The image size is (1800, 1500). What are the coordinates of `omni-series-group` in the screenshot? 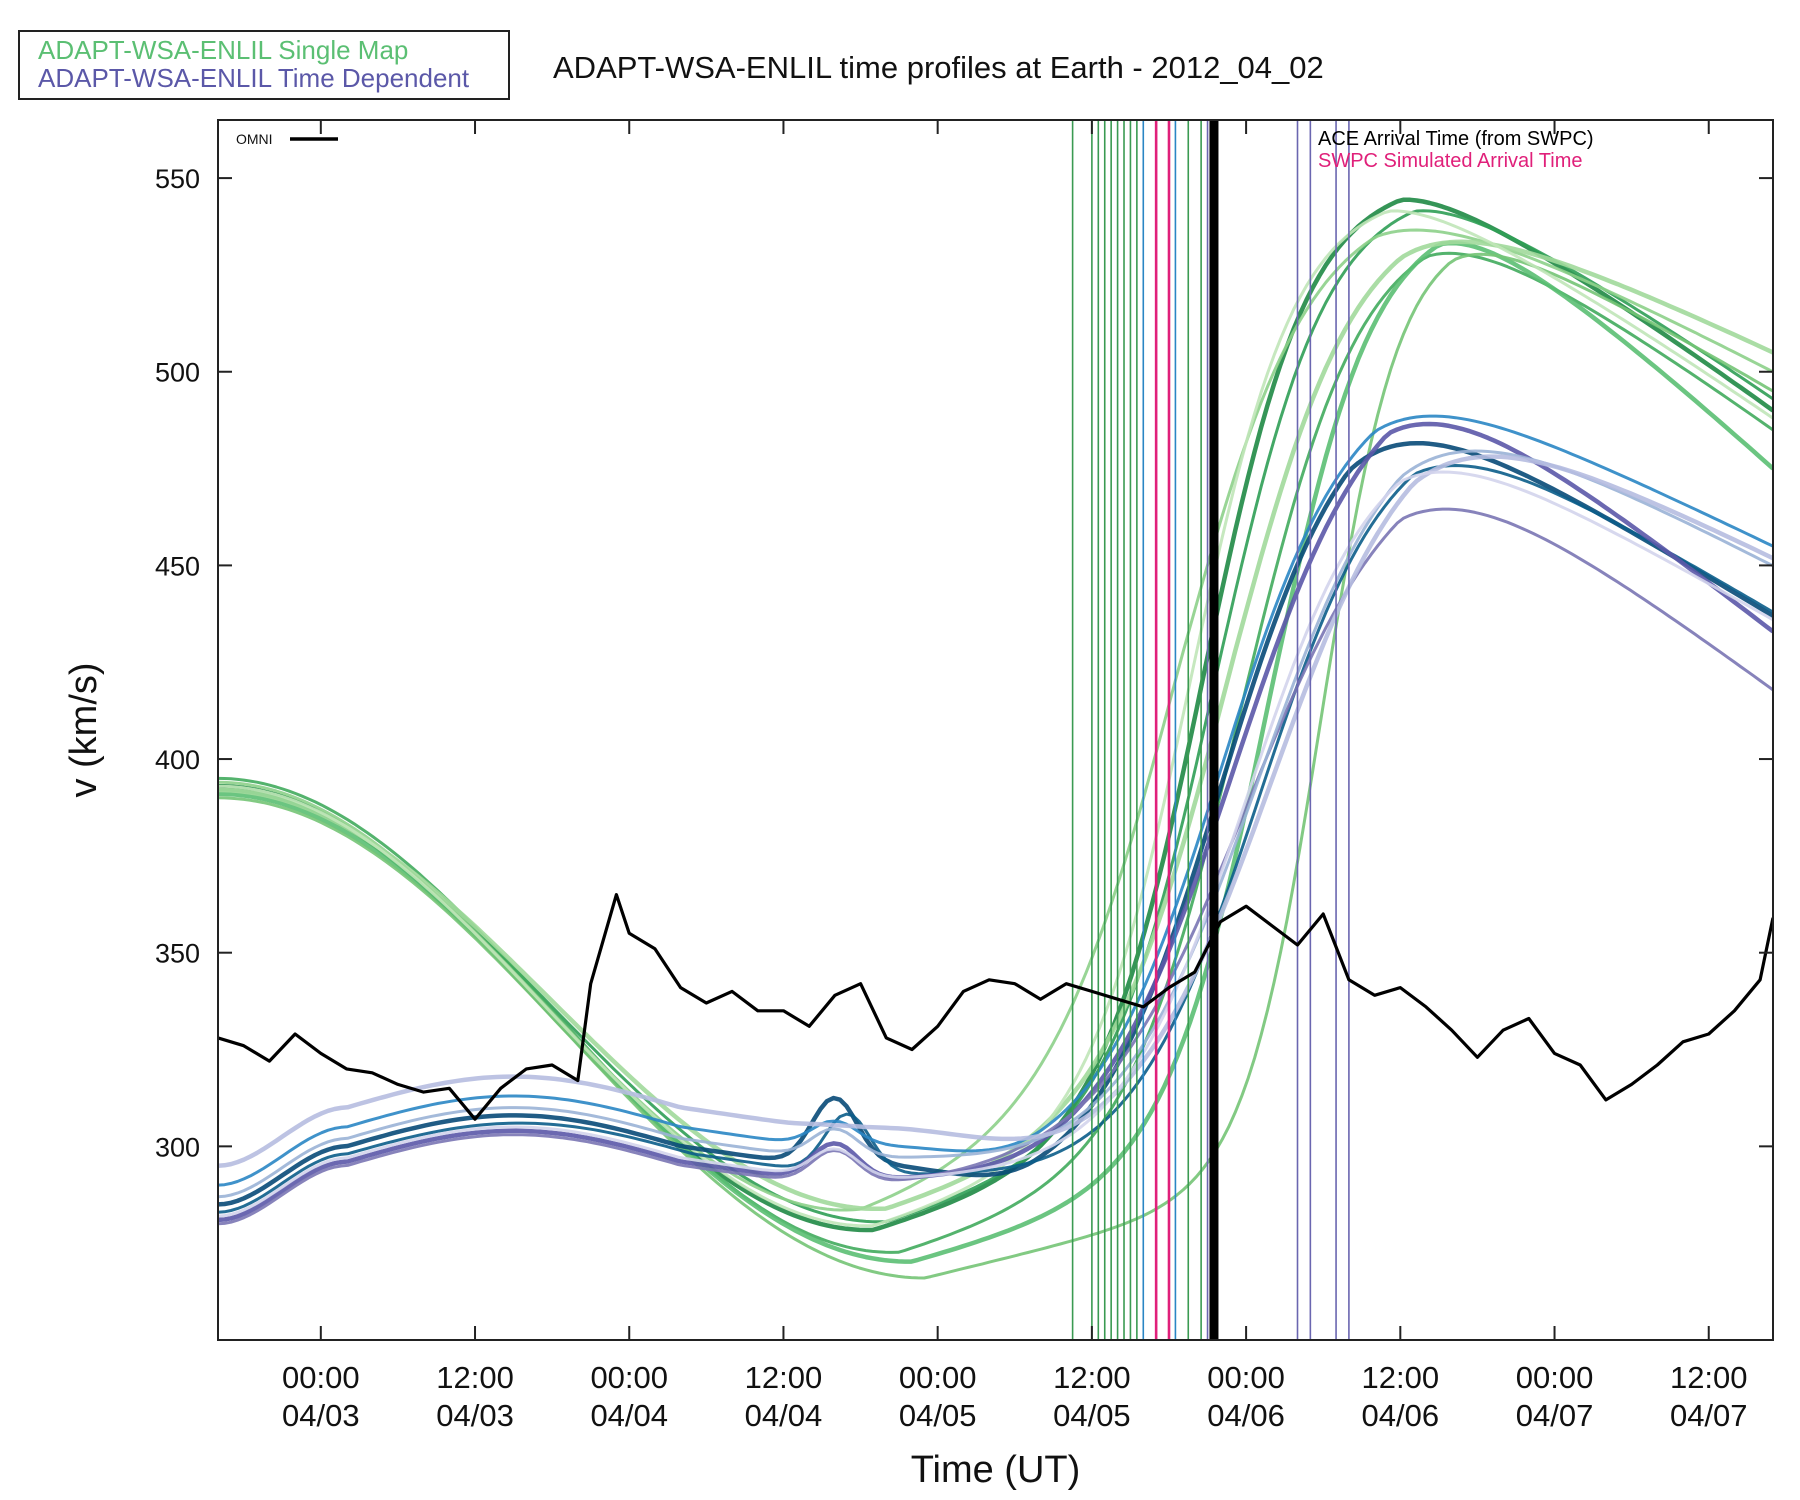 It's located at (995, 1007).